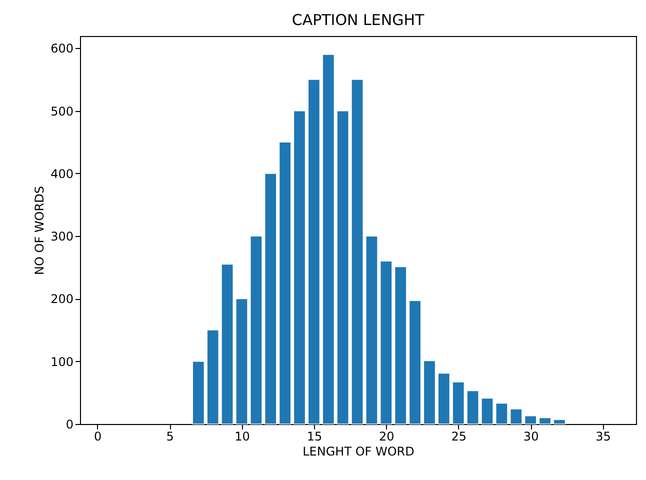 This screenshot has height=480, width=646. Describe the element at coordinates (603, 437) in the screenshot. I see `x-tick-label: 35` at that location.